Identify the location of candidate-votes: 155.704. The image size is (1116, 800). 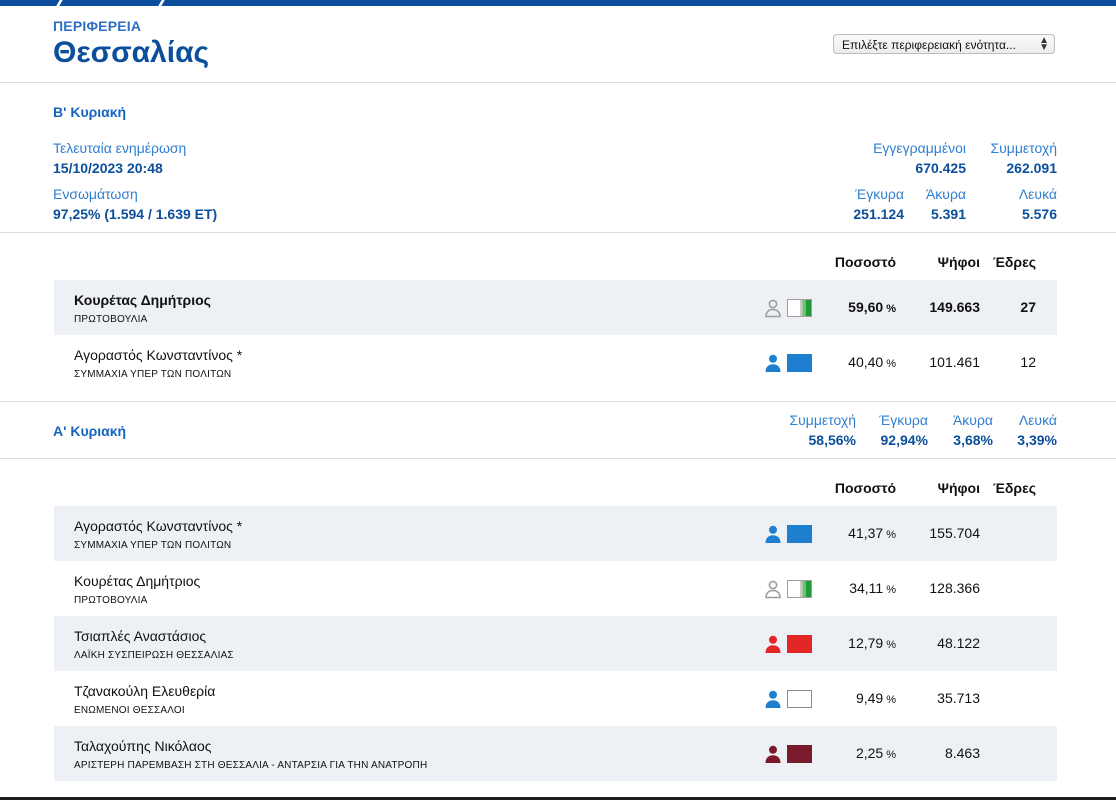
(954, 533).